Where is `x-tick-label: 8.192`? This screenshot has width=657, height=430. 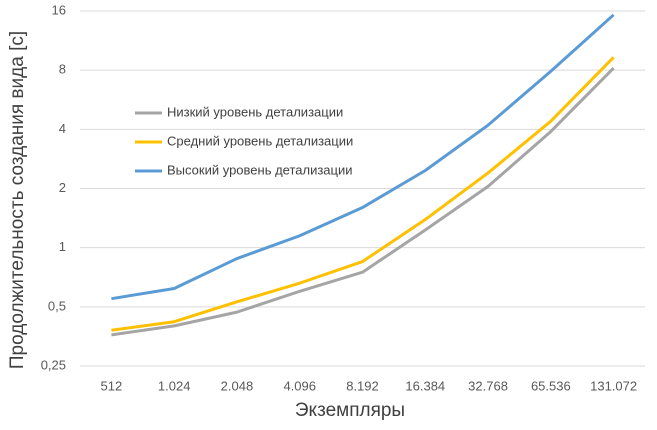
x-tick-label: 8.192 is located at coordinates (362, 385).